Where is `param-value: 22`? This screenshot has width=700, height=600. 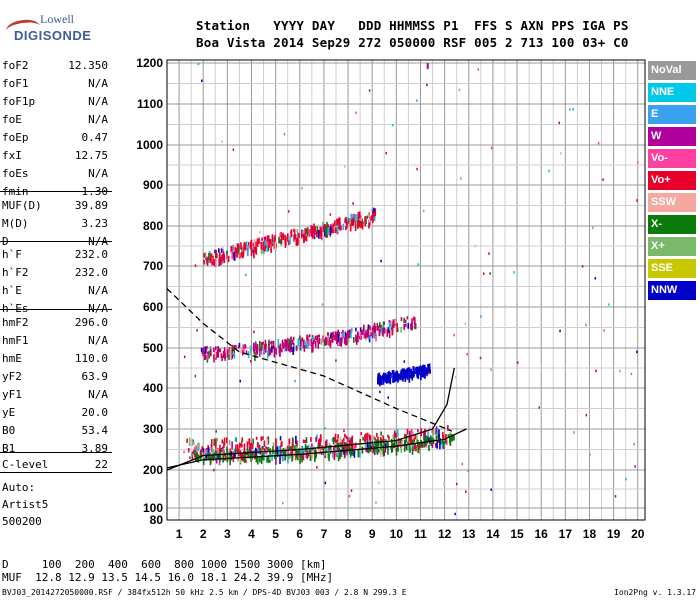
param-value: 22 is located at coordinates (101, 464).